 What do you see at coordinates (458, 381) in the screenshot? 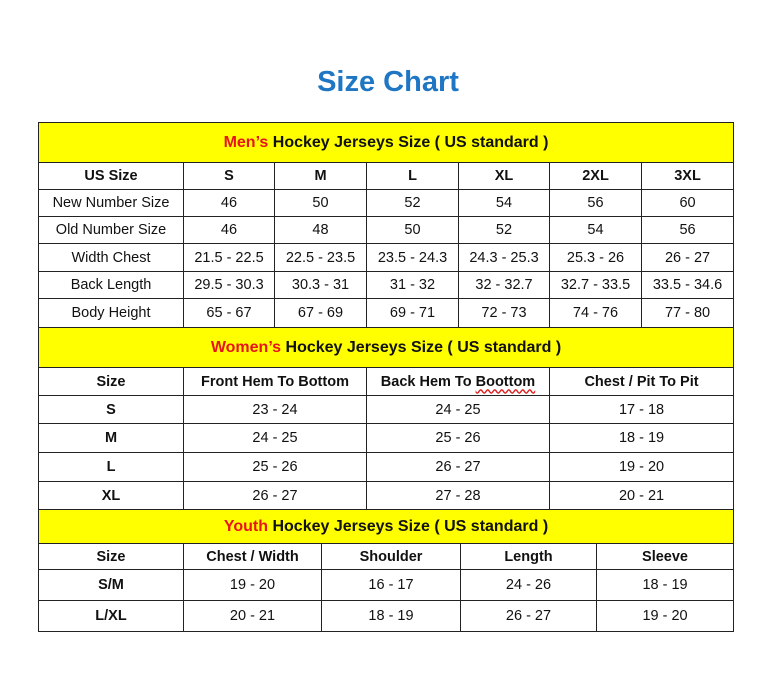
I see `column-header: Back Hem To Boottom` at bounding box center [458, 381].